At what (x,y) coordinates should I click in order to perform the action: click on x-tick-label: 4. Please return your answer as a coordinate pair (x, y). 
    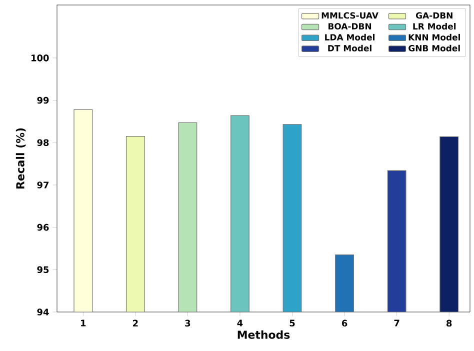
    Looking at the image, I should click on (240, 323).